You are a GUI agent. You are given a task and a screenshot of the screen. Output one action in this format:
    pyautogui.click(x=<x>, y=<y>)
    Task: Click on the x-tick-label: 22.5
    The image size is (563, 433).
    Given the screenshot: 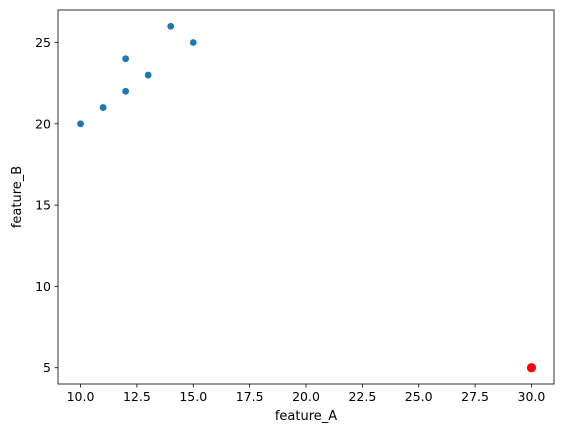 What is the action you would take?
    pyautogui.click(x=362, y=396)
    